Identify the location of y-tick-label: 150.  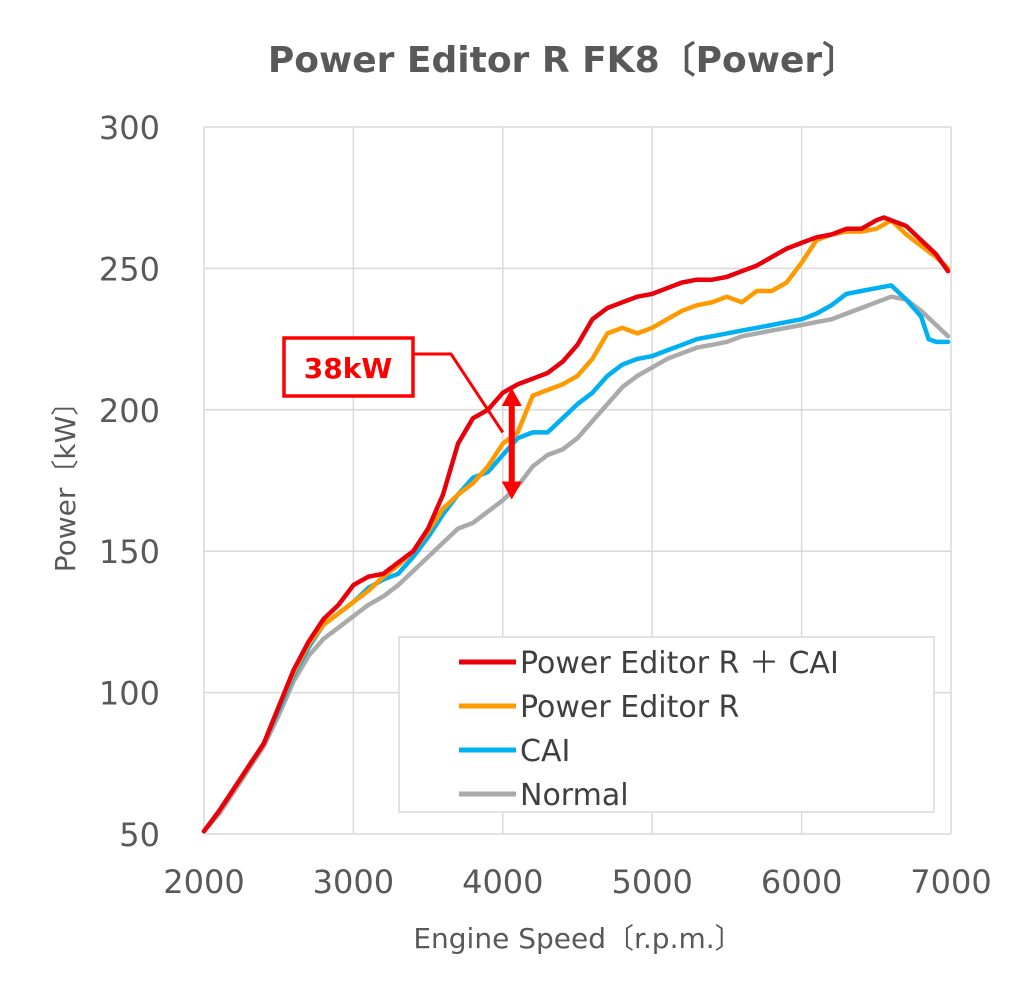
(129, 552).